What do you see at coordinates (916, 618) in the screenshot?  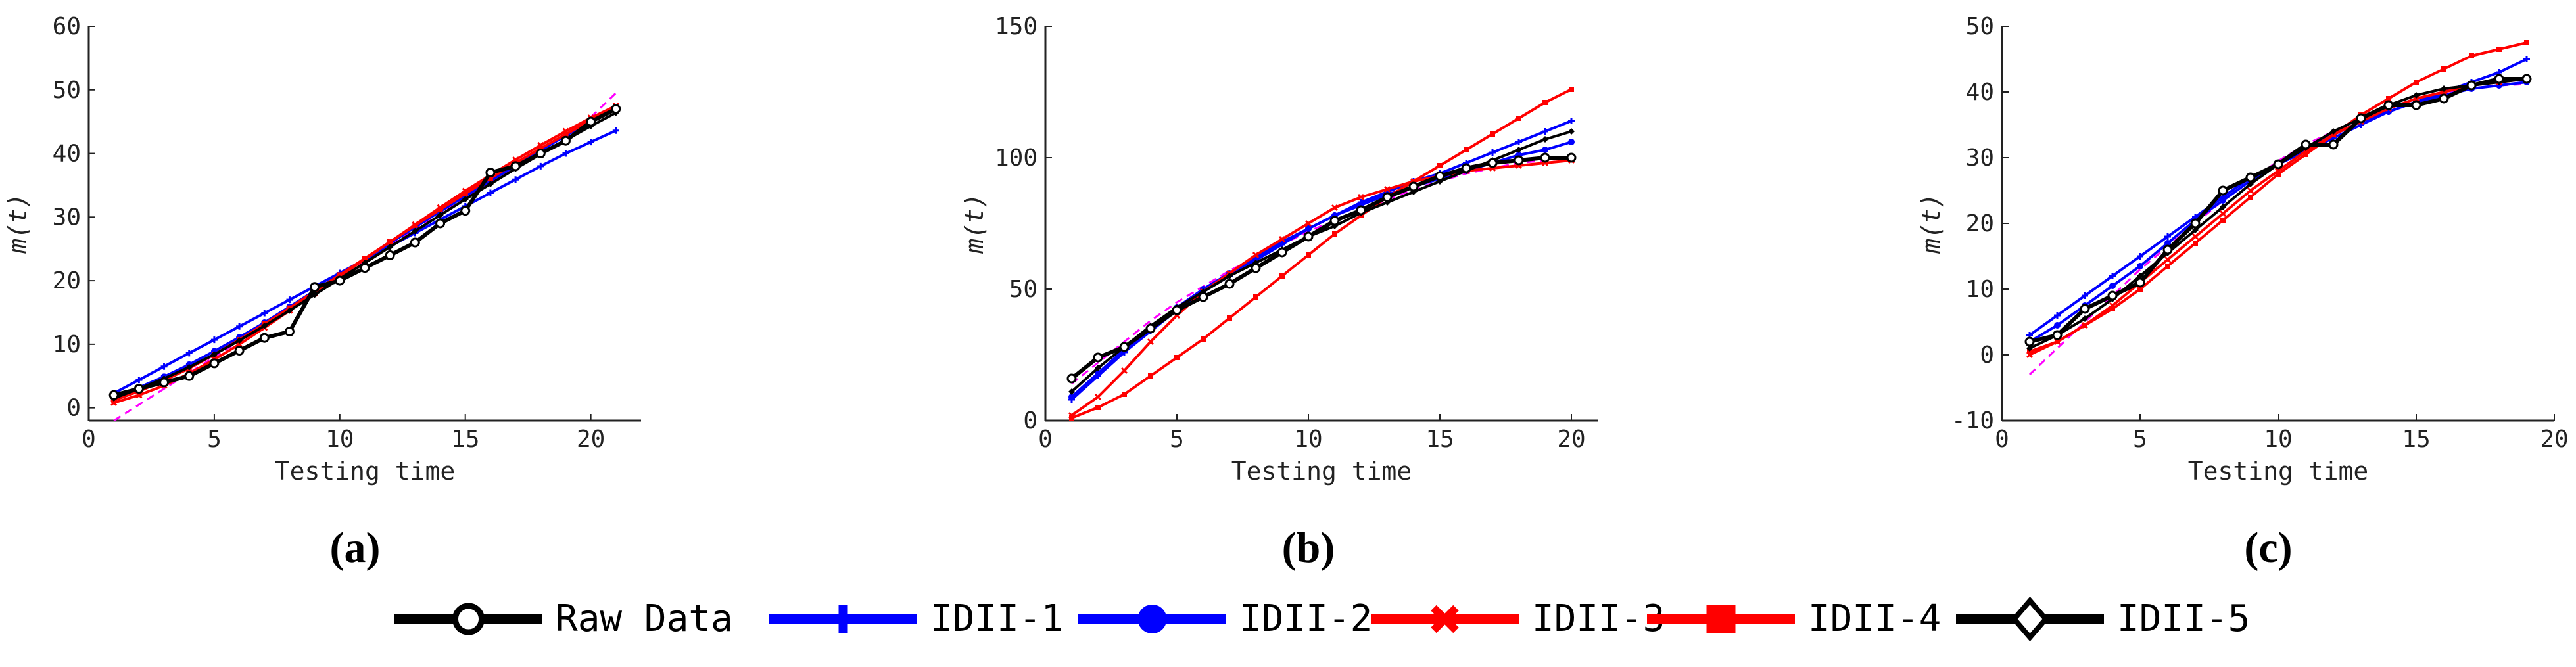 I see `legend-item: IDII-1` at bounding box center [916, 618].